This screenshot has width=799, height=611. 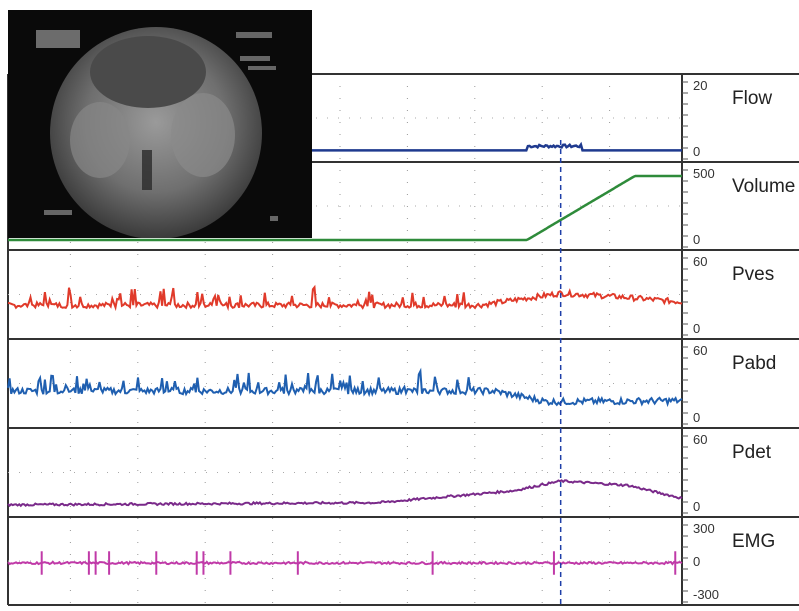 I want to click on tick-label-top: 20, so click(x=700, y=85).